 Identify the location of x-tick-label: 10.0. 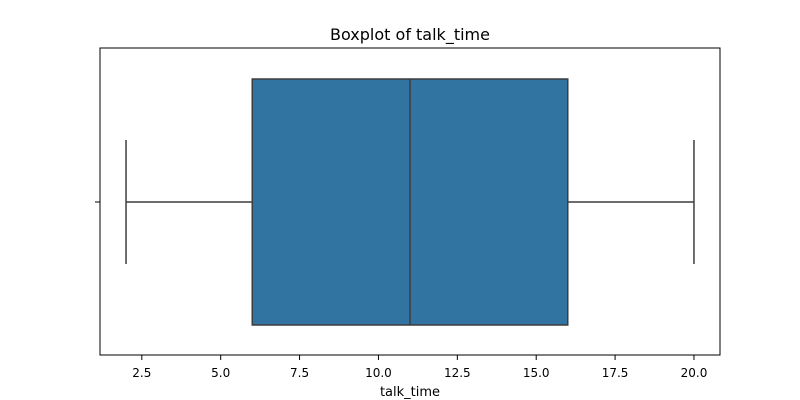
(378, 373).